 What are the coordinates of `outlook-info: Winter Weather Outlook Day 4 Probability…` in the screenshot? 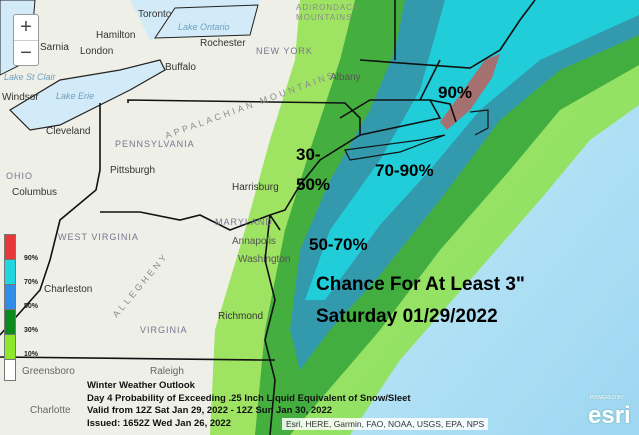 It's located at (249, 405).